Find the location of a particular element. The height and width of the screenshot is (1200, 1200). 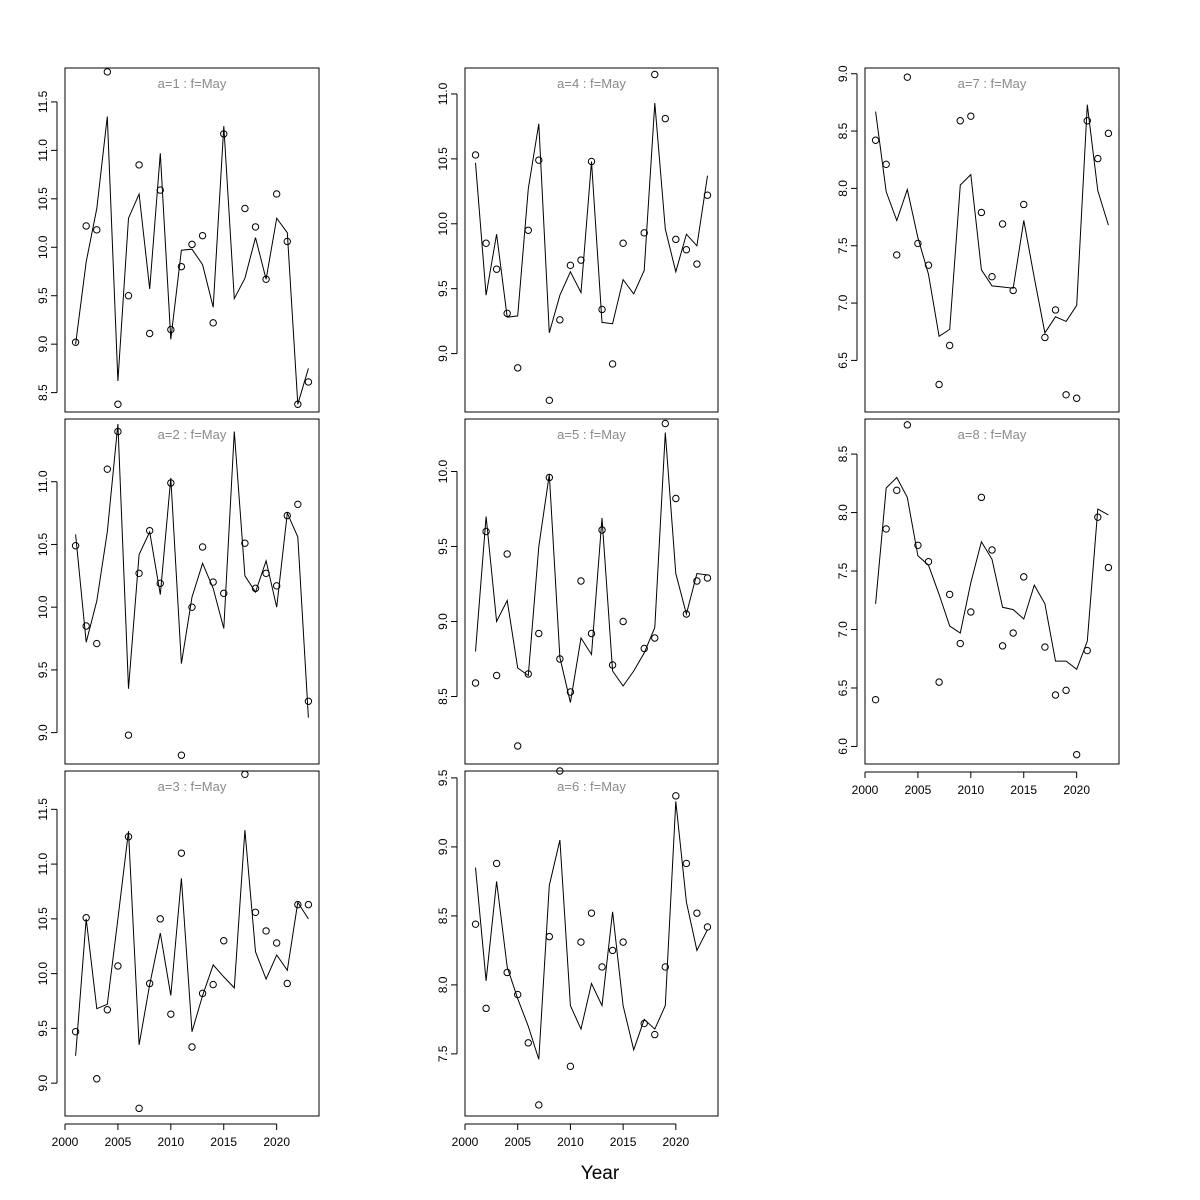

y-tick-label: 7.5 is located at coordinates (843, 245).